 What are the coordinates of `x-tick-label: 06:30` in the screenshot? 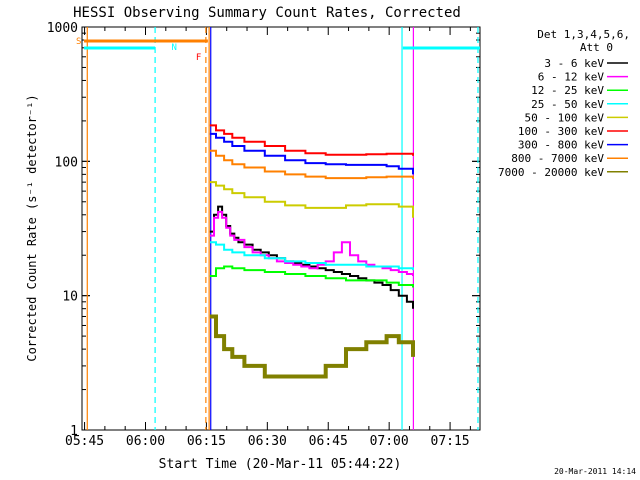 It's located at (267, 441).